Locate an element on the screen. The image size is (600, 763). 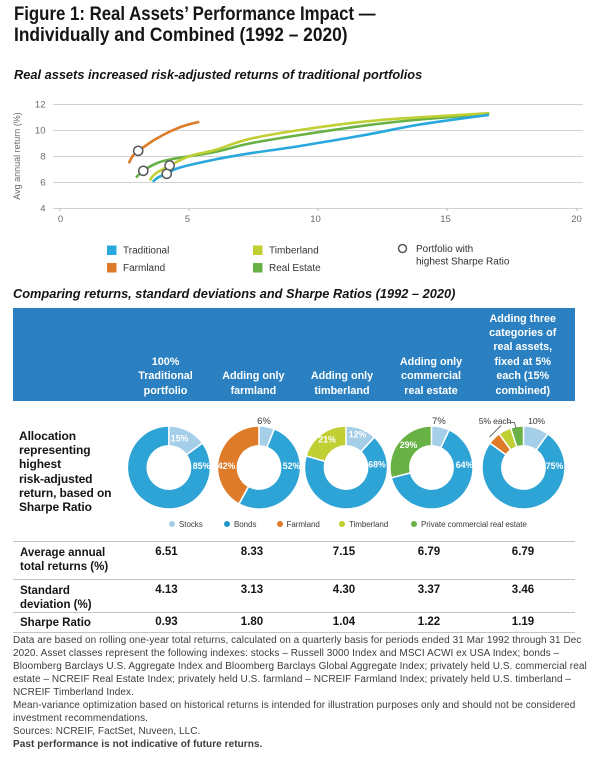
svg-text: 42% is located at coordinates (227, 466).